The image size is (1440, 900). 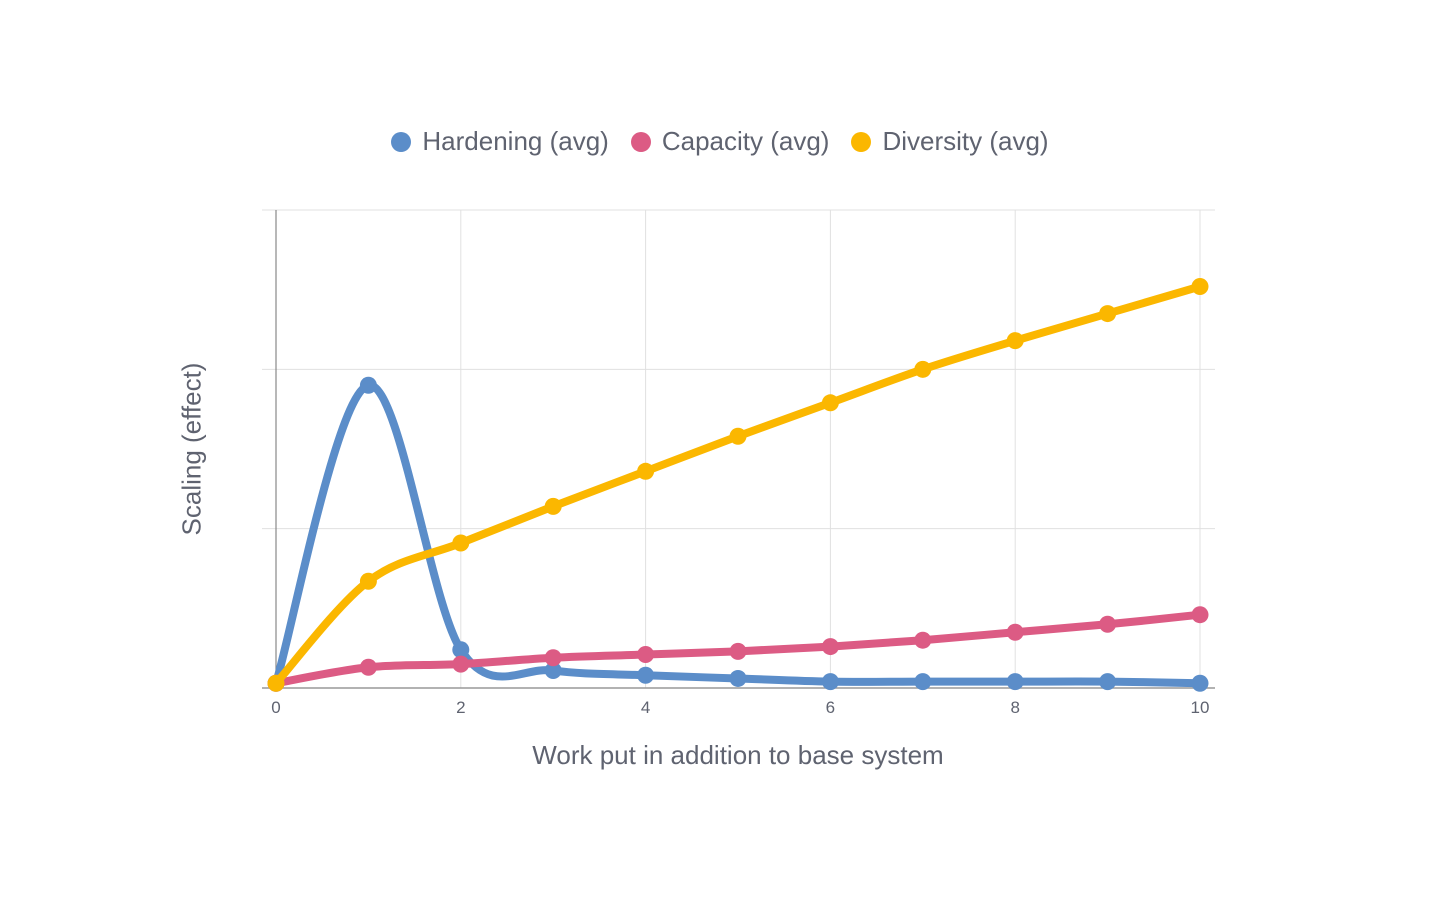 I want to click on legend-label-diversity: Diversity (avg), so click(x=965, y=141).